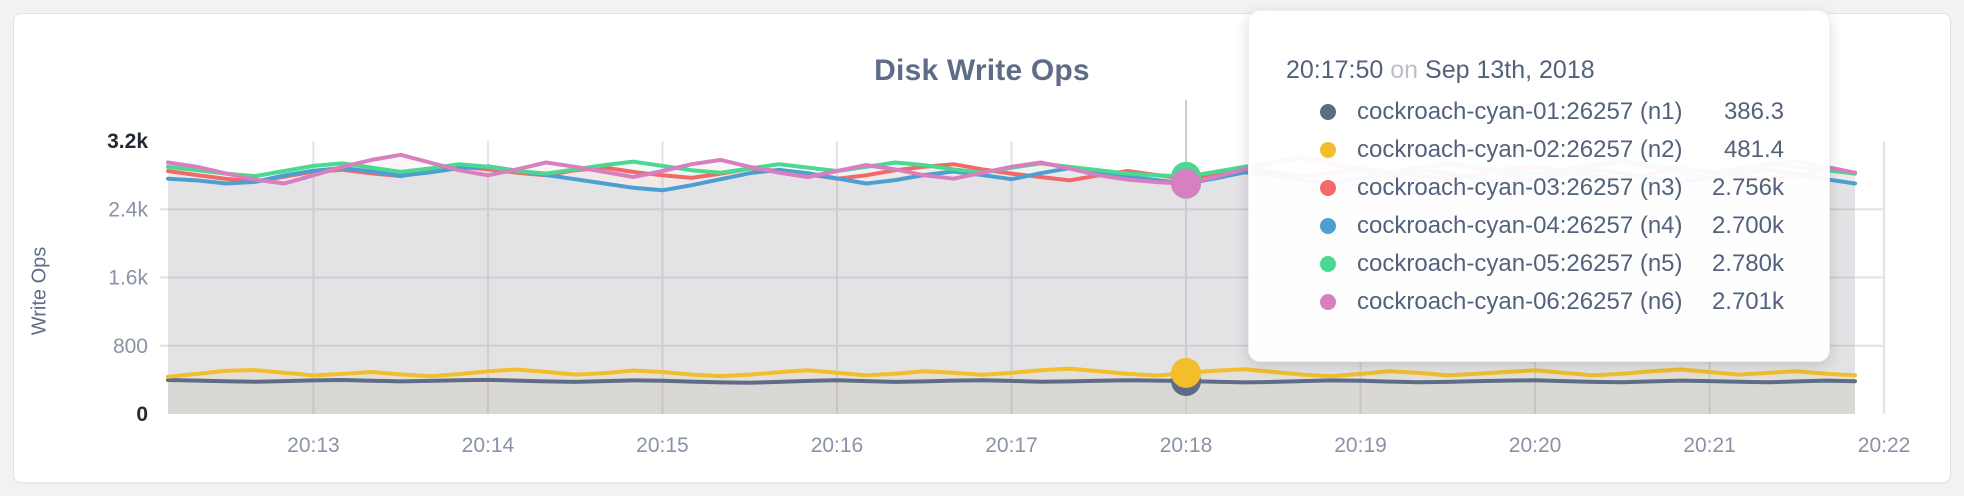  I want to click on y-tick-label: 1.6k, so click(128, 278).